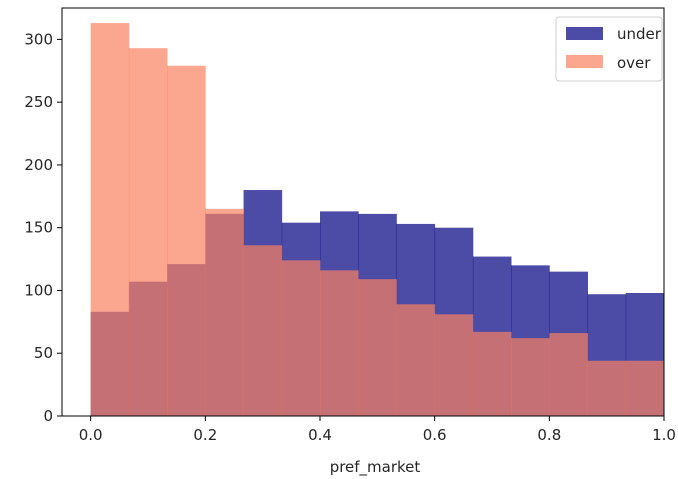  Describe the element at coordinates (664, 435) in the screenshot. I see `x-tick-label: 1.0` at that location.